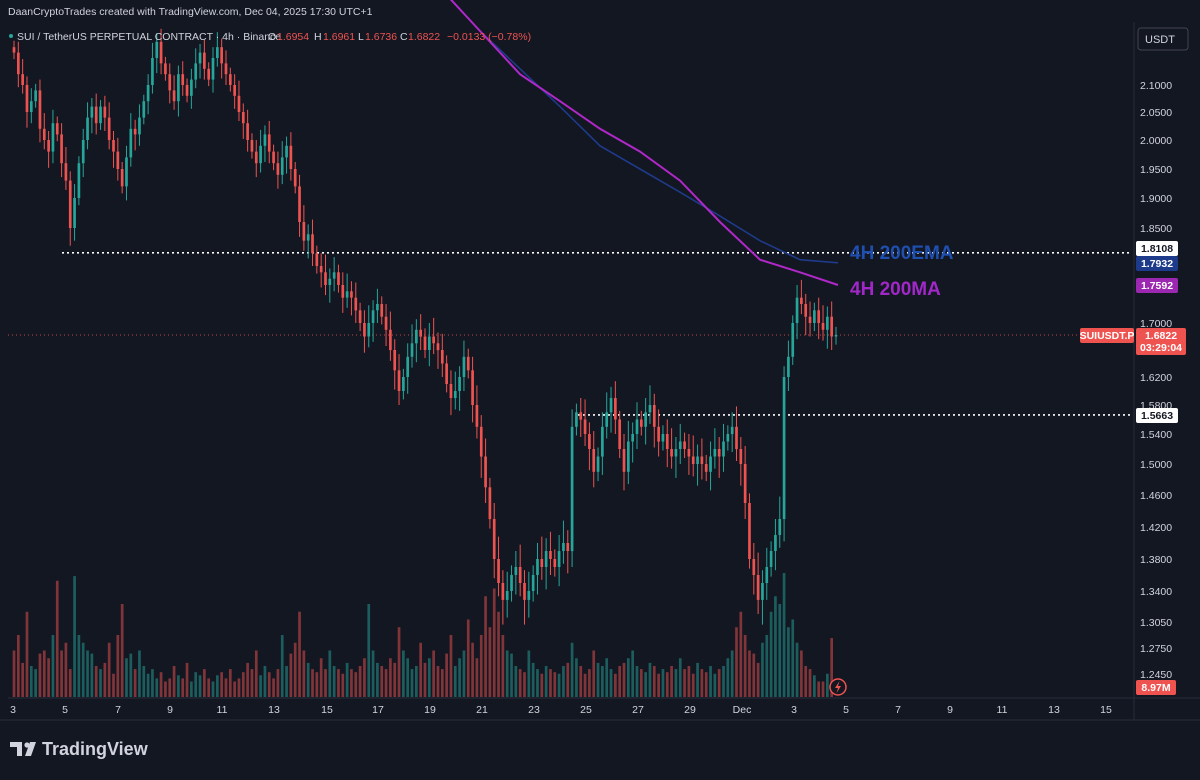  I want to click on lightning-icon, so click(838, 687).